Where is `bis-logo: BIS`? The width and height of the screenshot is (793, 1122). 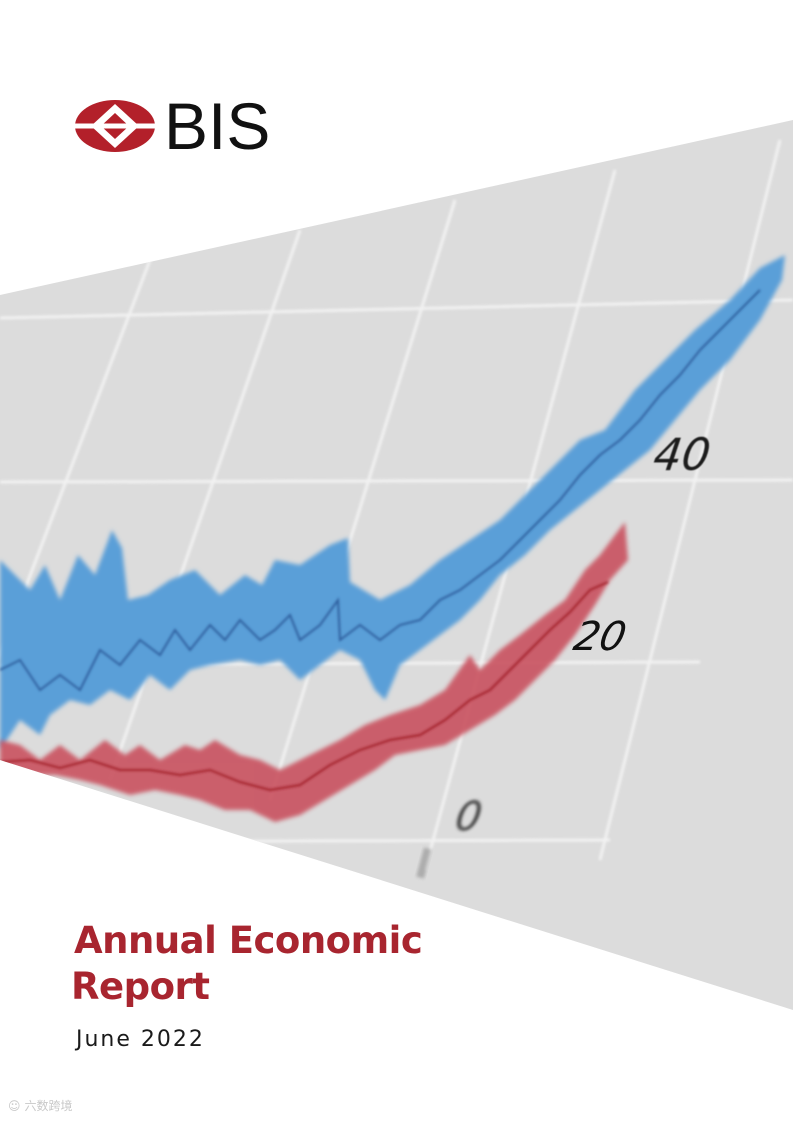
bis-logo: BIS is located at coordinates (172, 126).